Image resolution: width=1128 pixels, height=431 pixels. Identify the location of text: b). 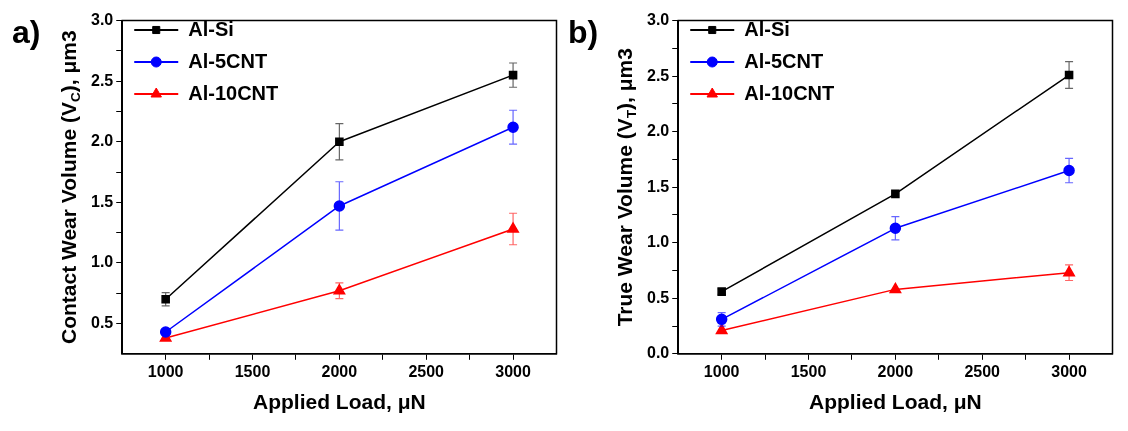
(583, 32).